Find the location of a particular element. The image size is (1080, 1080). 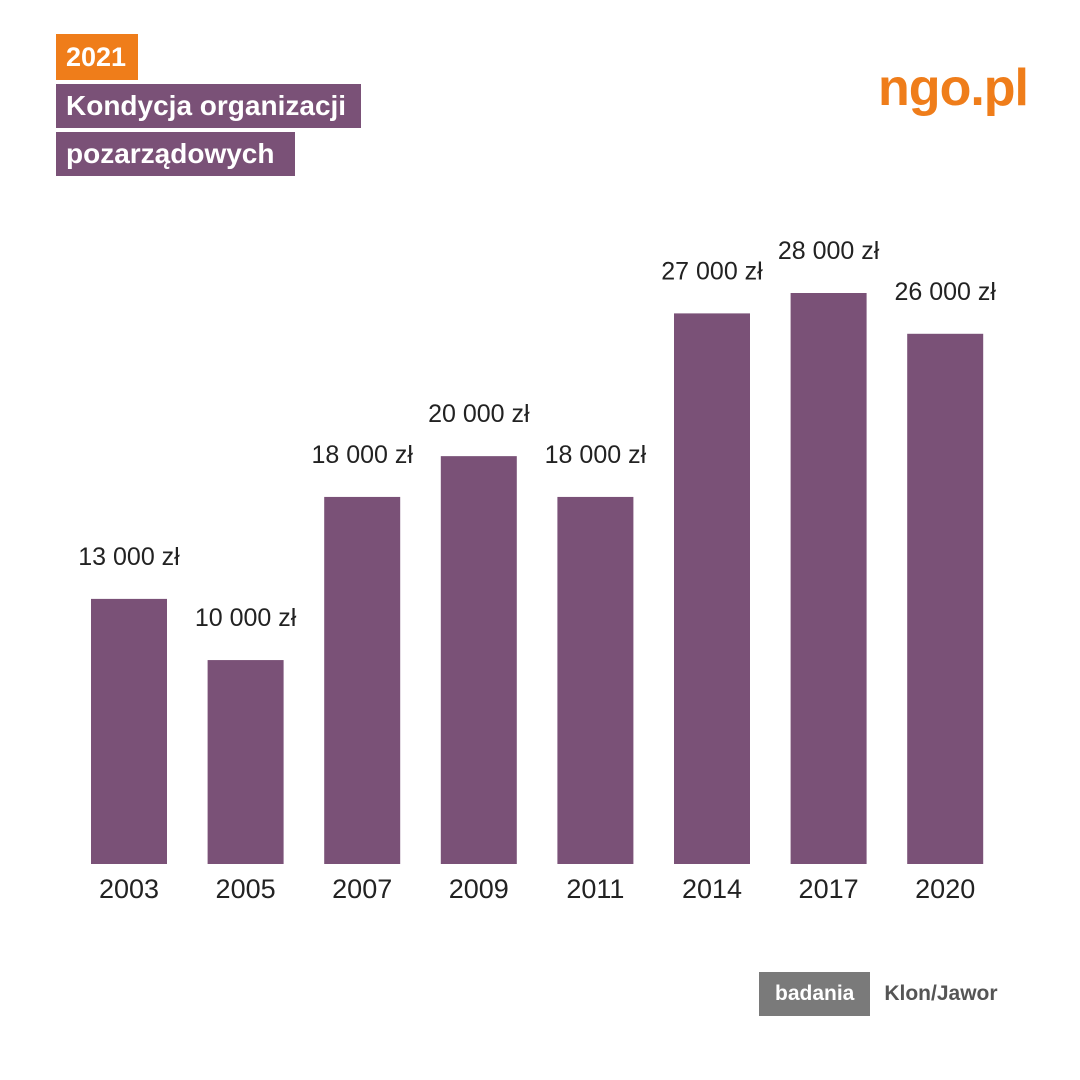

bar-2011 is located at coordinates (595, 680).